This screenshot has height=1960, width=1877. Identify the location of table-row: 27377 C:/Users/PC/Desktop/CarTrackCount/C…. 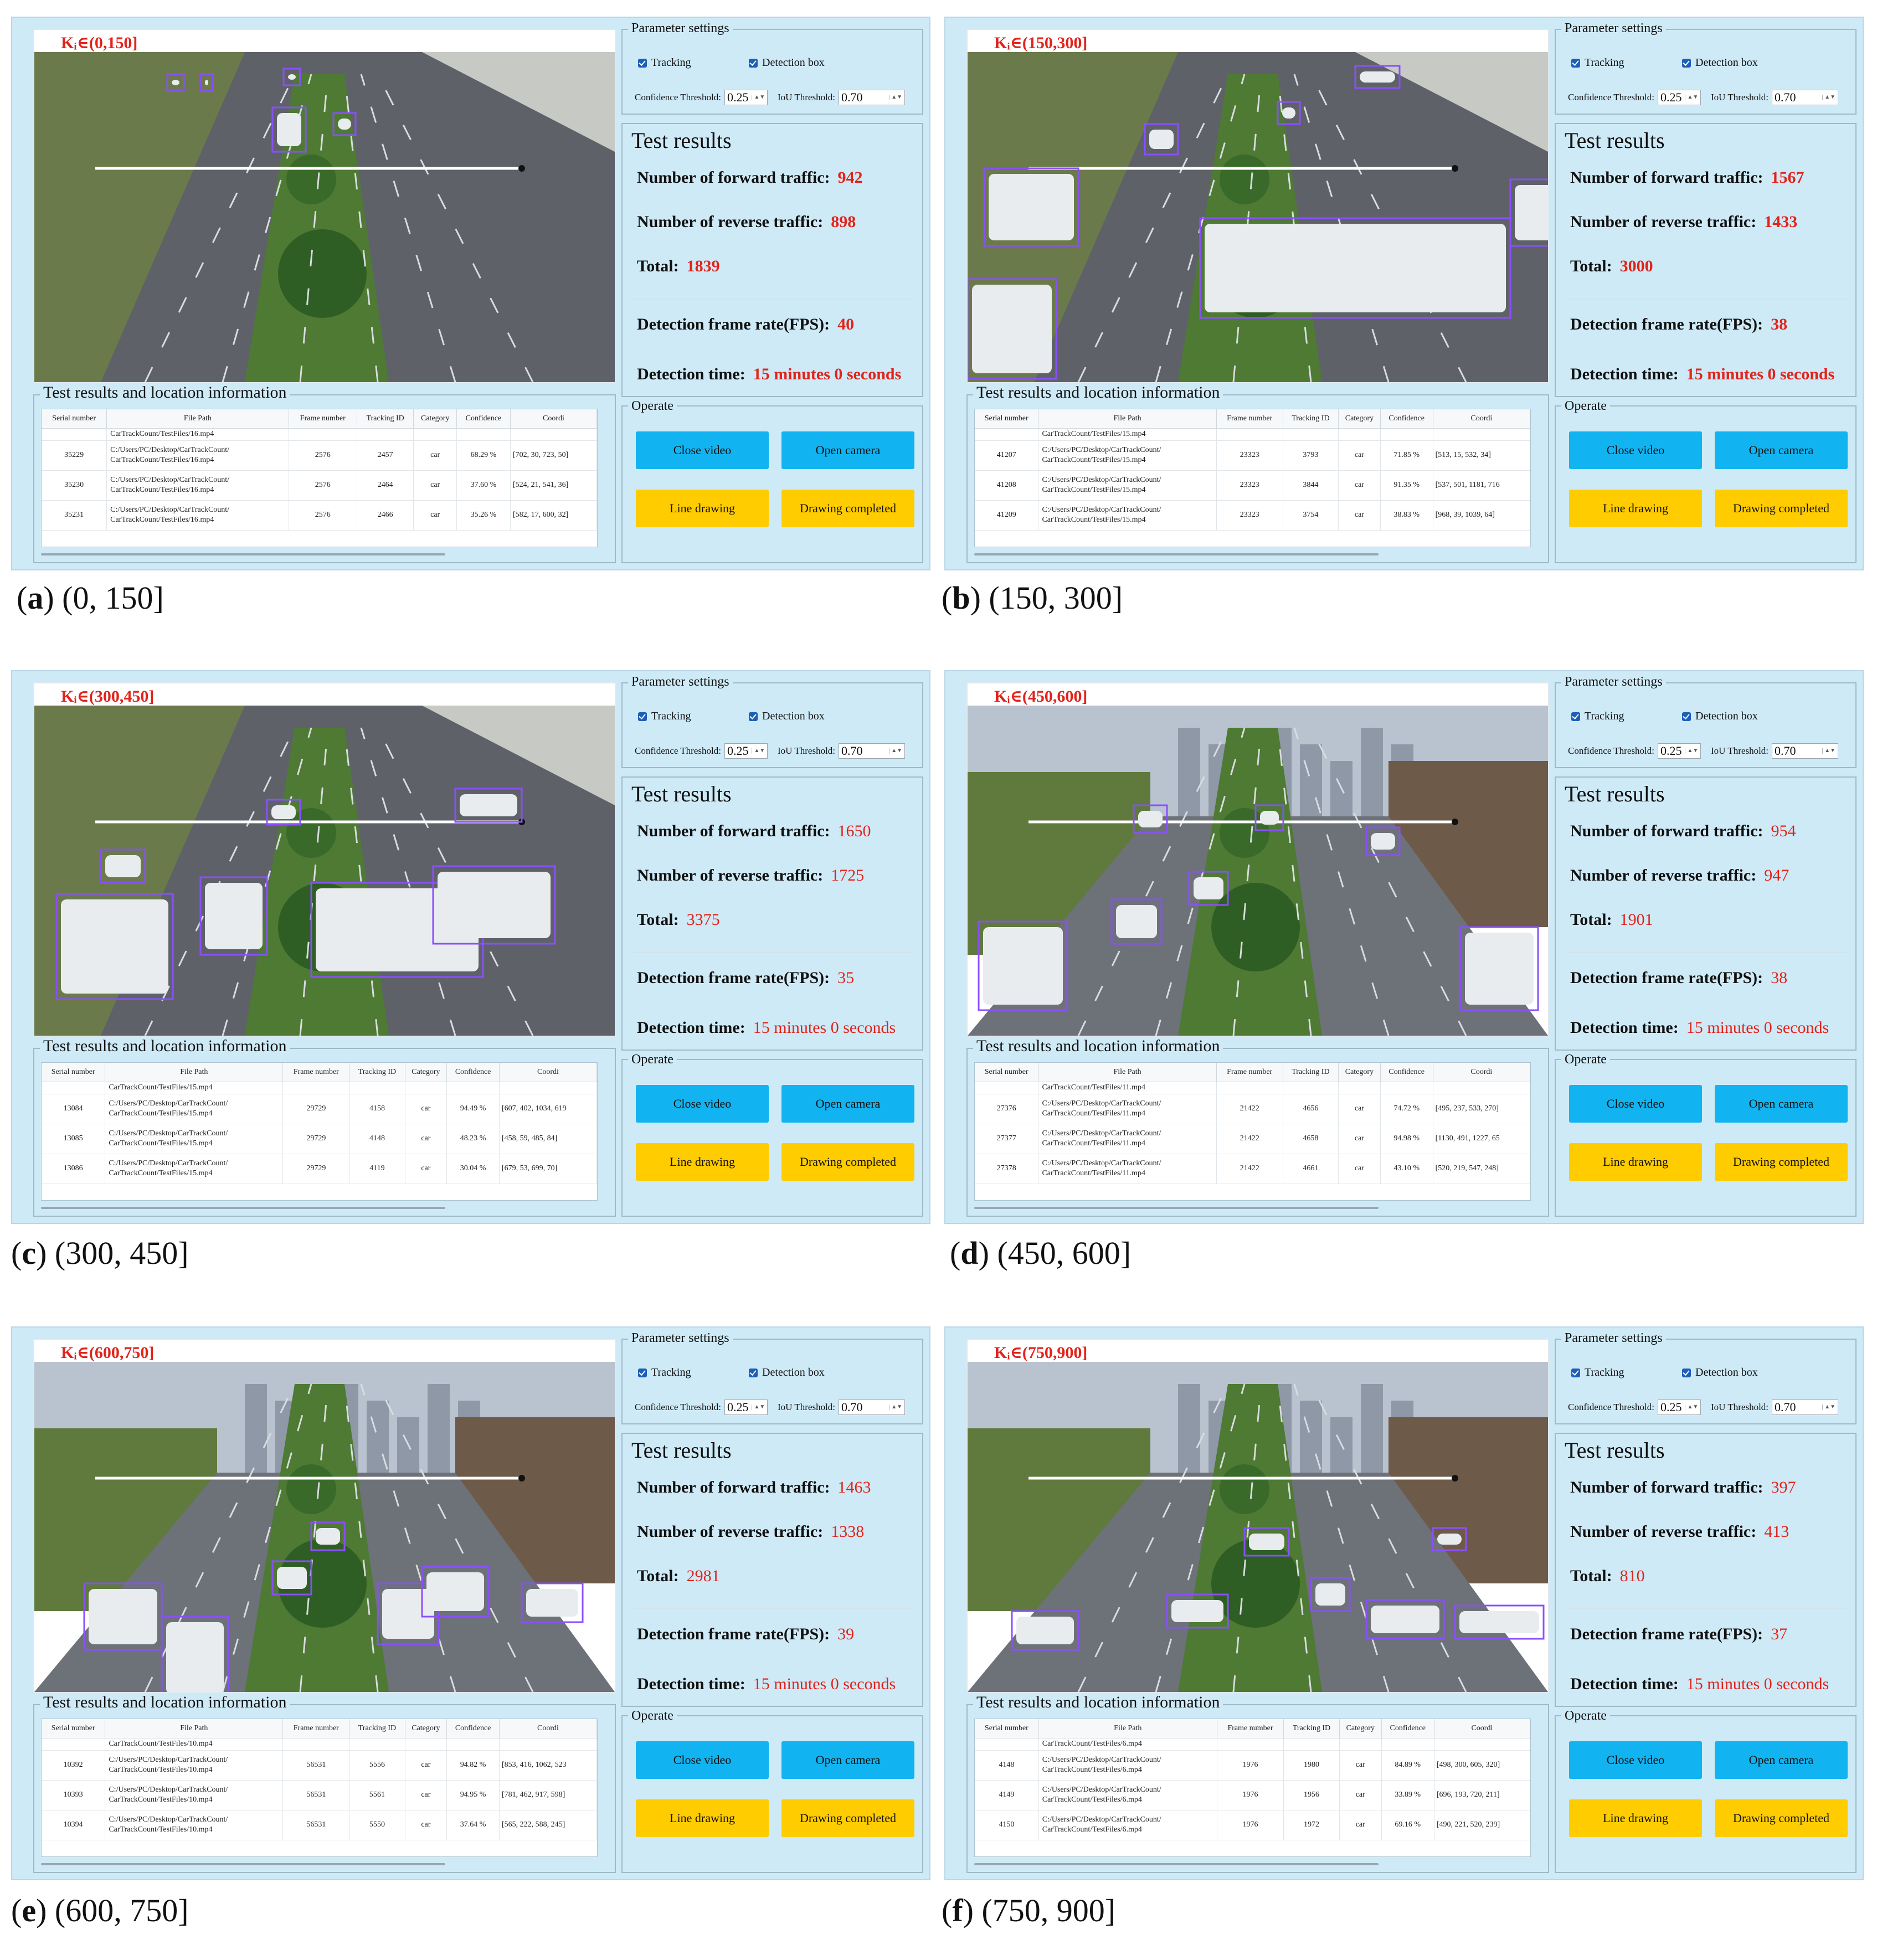
(1252, 1139).